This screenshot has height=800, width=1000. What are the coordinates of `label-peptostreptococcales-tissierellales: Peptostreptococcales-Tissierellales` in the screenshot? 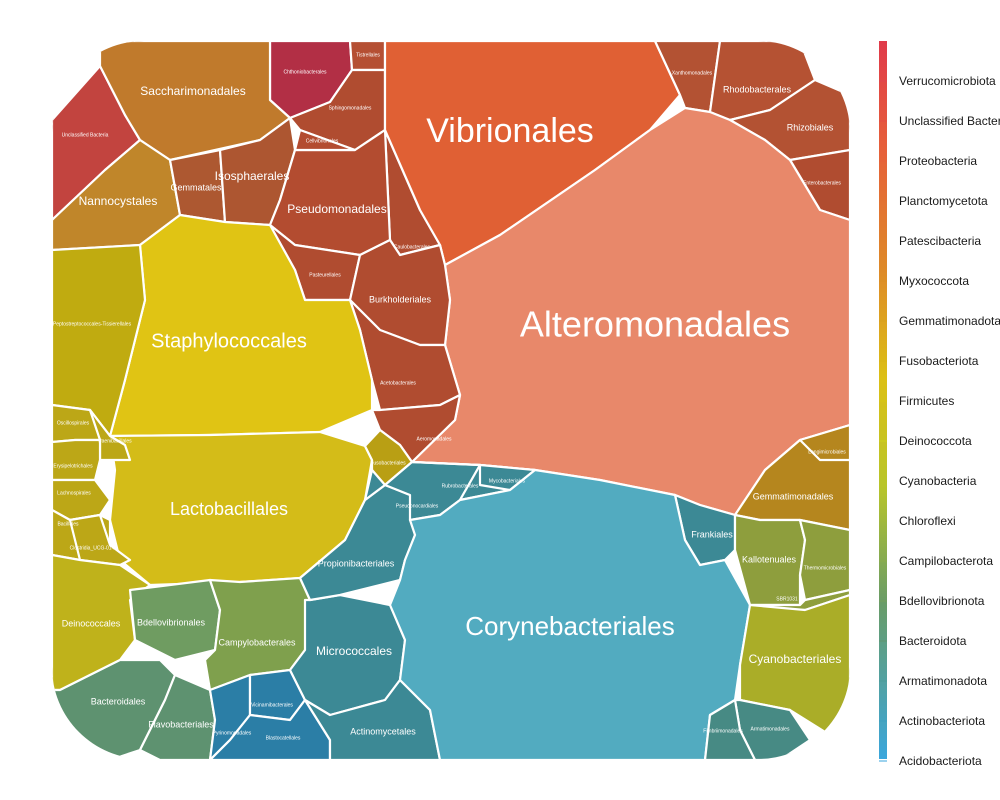 It's located at (92, 324).